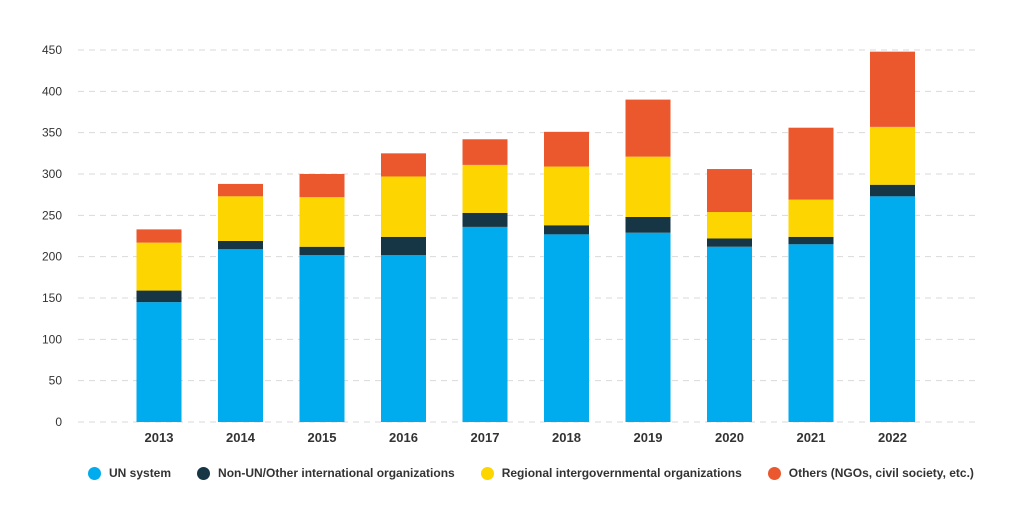 This screenshot has height=520, width=1015. I want to click on y-tick-label: 350, so click(52, 133).